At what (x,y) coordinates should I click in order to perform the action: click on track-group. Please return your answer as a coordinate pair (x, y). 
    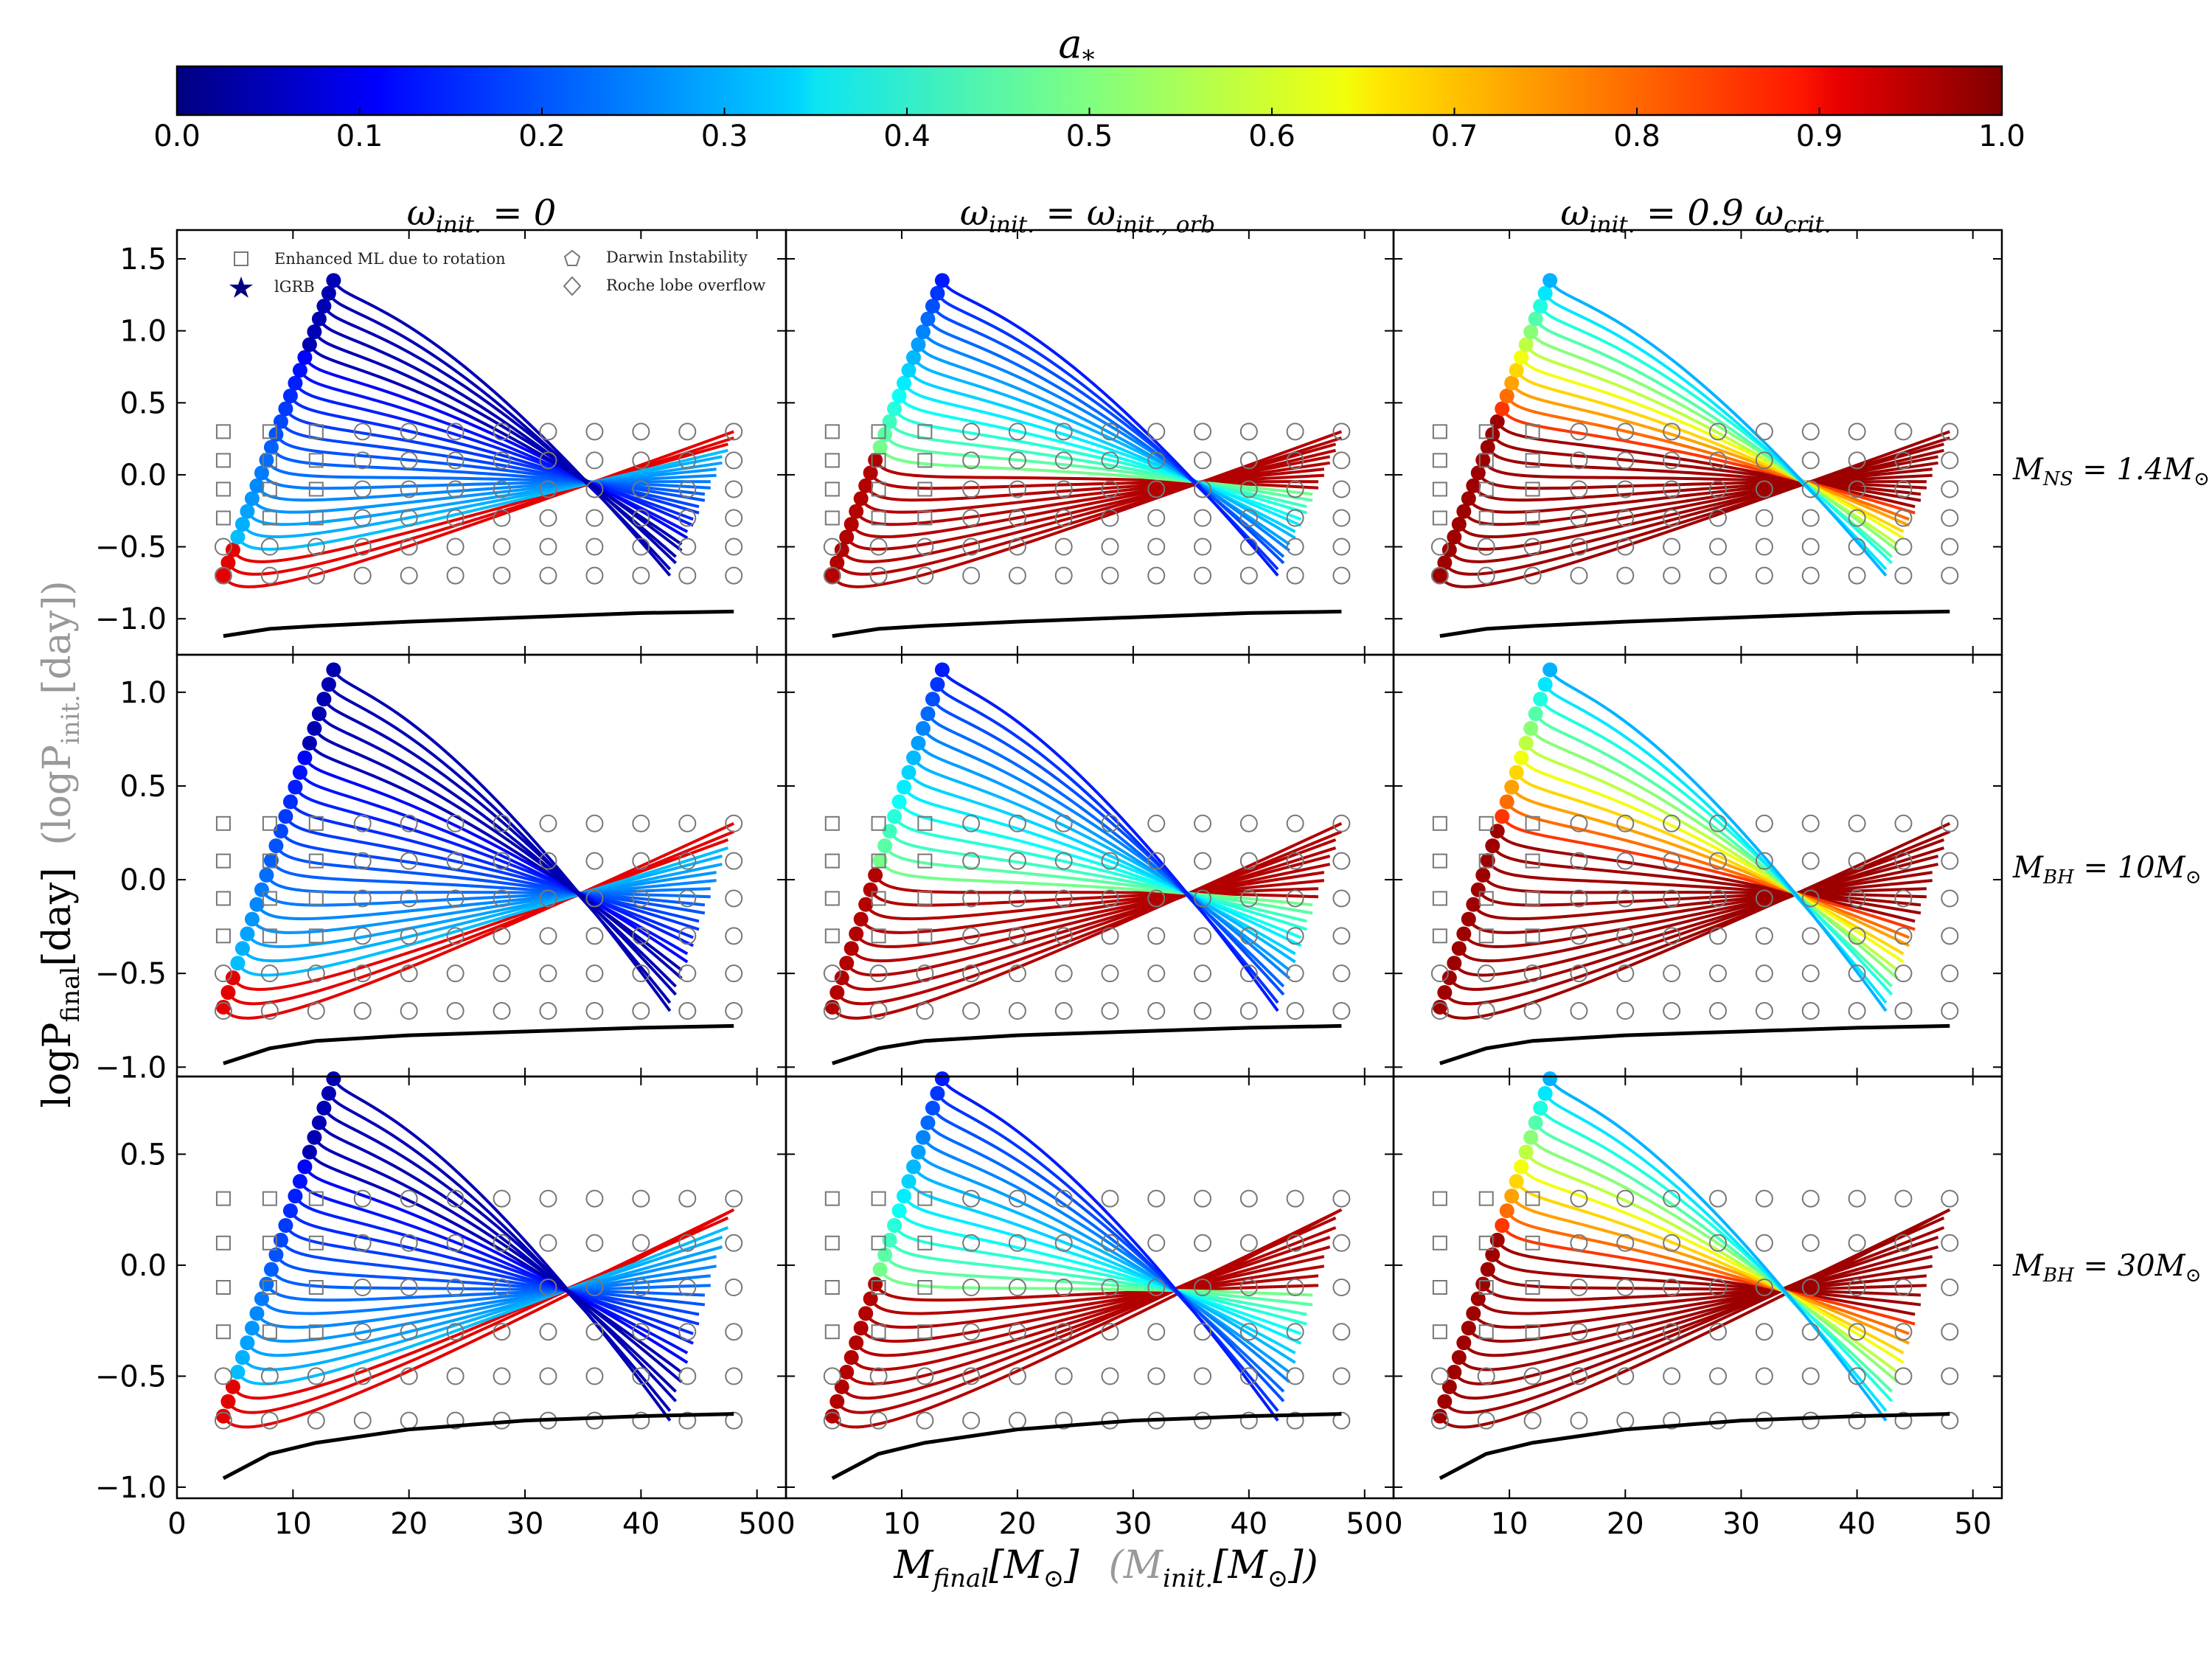
    Looking at the image, I should click on (1083, 430).